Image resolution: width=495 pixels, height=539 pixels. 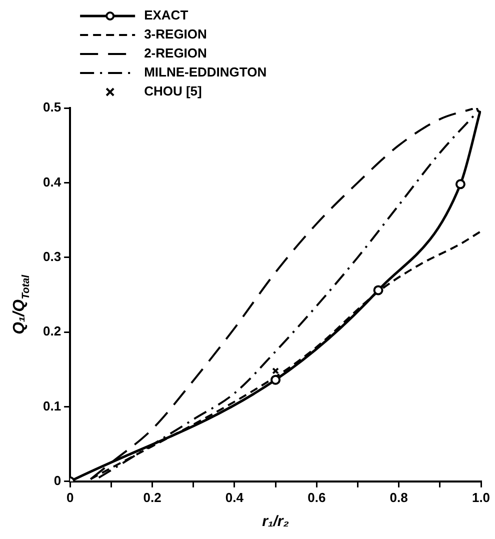 I want to click on legend-label: EXACT, so click(x=166, y=15).